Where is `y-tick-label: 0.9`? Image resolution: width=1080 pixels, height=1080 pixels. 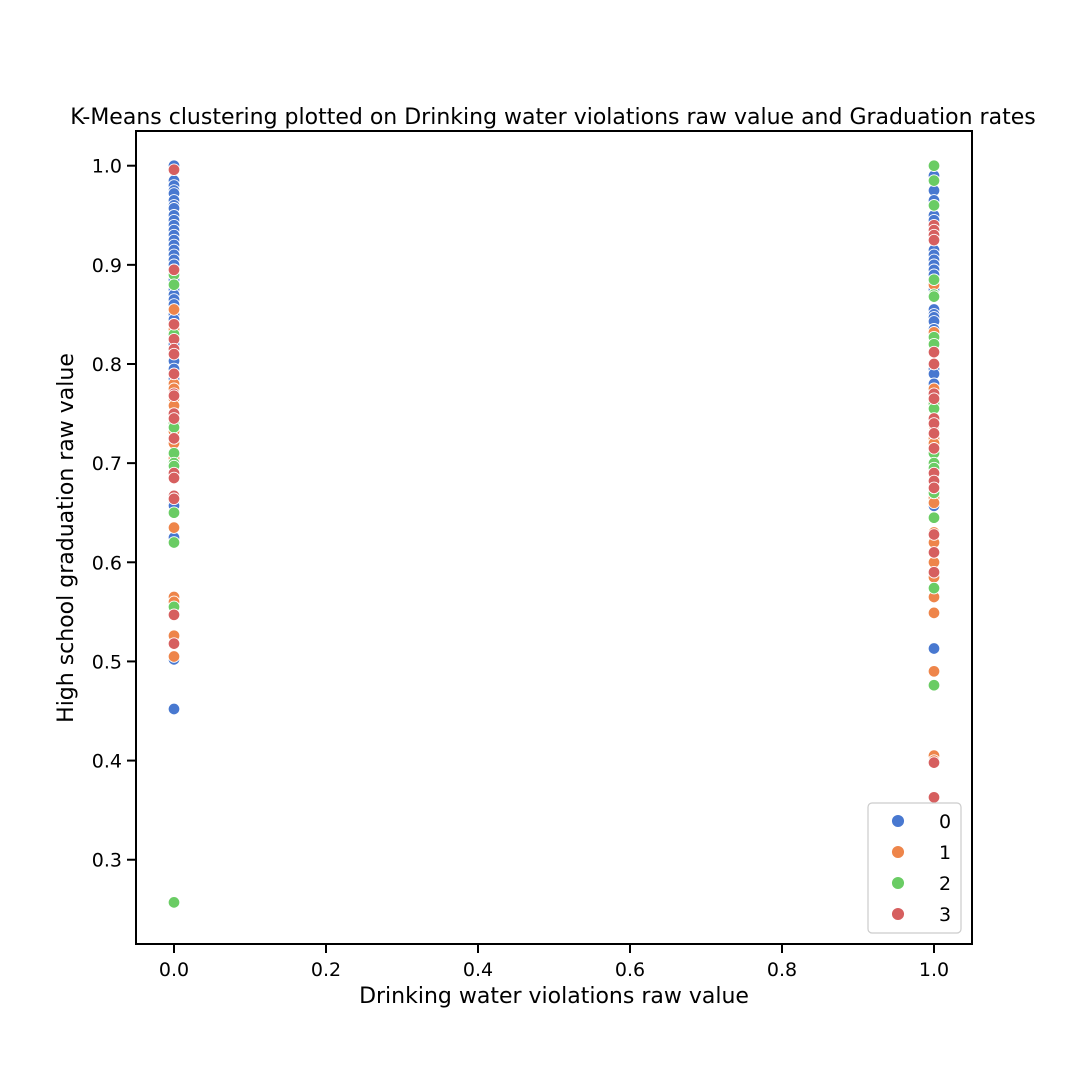 y-tick-label: 0.9 is located at coordinates (107, 266).